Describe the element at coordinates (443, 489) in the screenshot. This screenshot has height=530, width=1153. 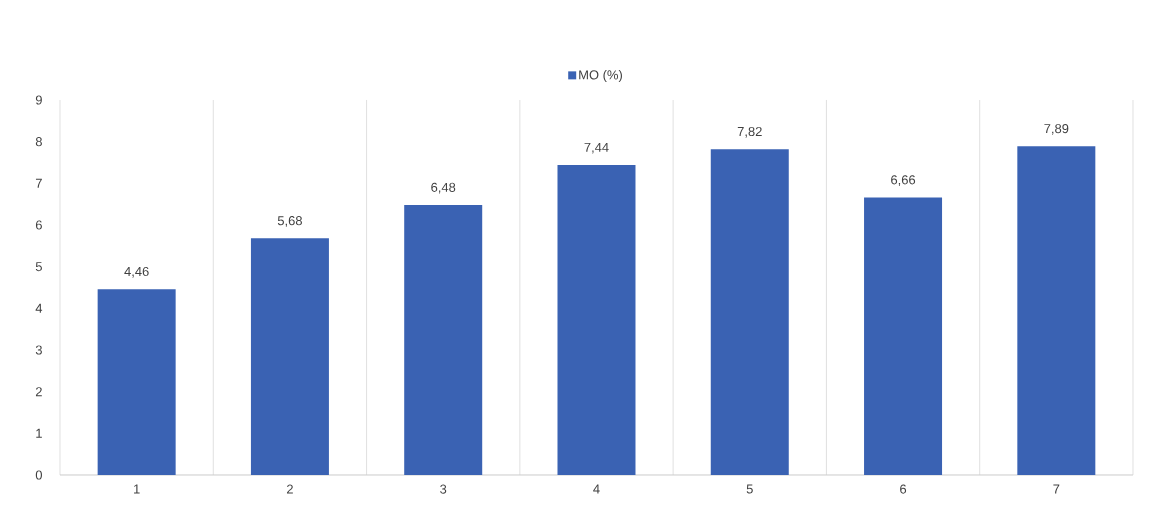
I see `x-tick-label: 3` at that location.